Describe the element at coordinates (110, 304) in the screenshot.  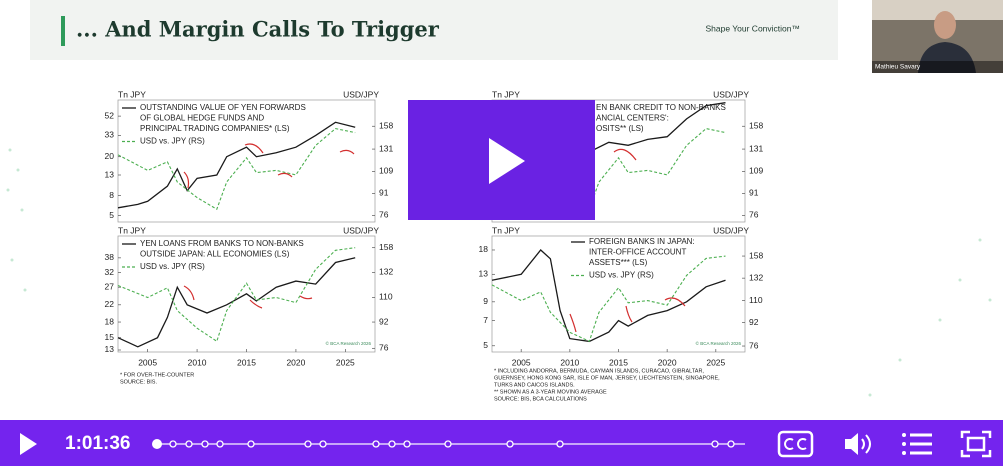
I see `y-tick-label: 22` at that location.